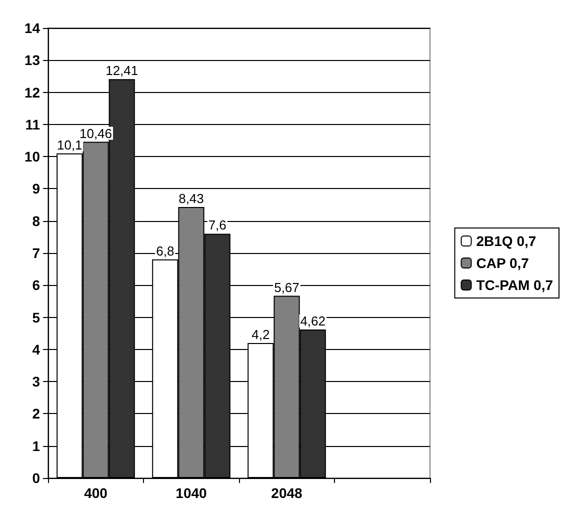  Describe the element at coordinates (32, 156) in the screenshot. I see `y-tick-label: 10` at that location.